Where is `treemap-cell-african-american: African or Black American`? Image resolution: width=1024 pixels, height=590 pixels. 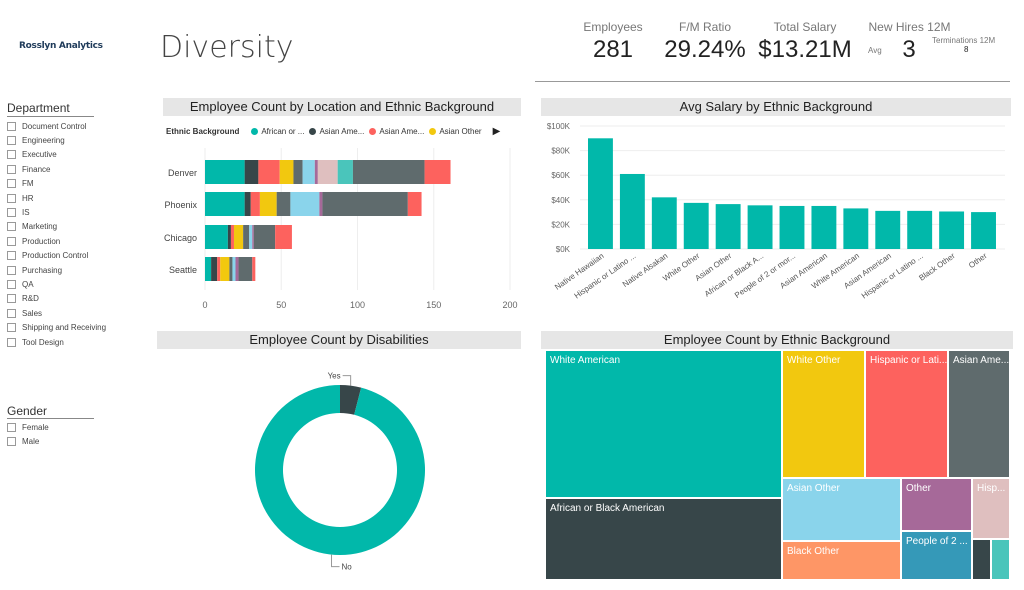 treemap-cell-african-american: African or Black American is located at coordinates (663, 539).